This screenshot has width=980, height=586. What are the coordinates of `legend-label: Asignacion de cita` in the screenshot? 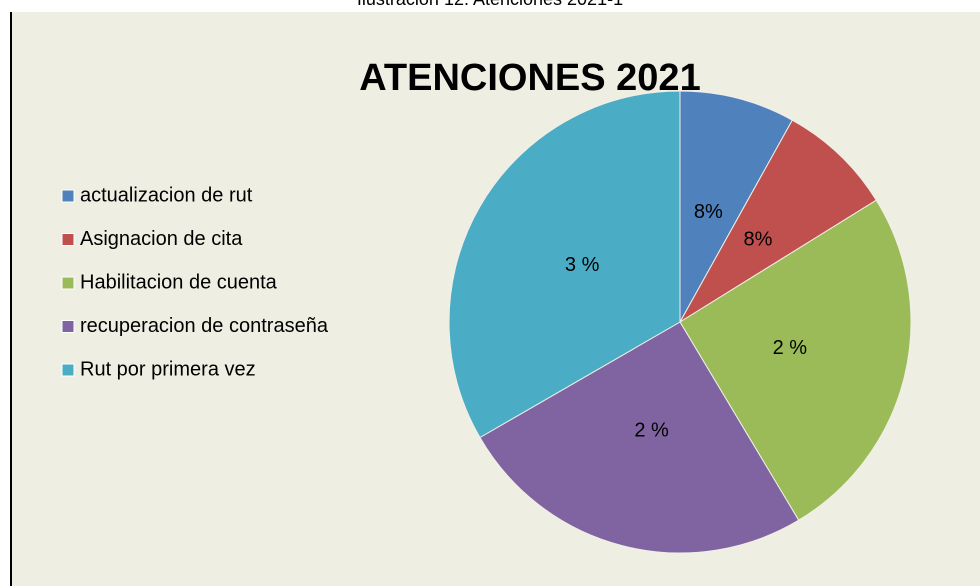 It's located at (161, 239).